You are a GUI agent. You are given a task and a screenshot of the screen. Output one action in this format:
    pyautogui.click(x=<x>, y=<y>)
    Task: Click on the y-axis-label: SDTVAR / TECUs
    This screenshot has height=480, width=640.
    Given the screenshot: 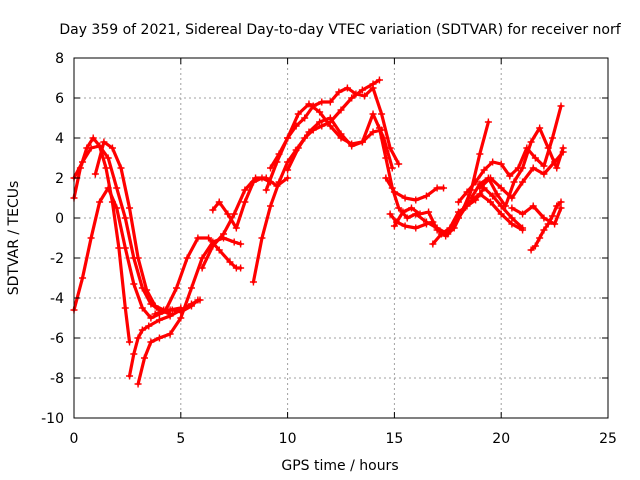 What is the action you would take?
    pyautogui.click(x=14, y=238)
    